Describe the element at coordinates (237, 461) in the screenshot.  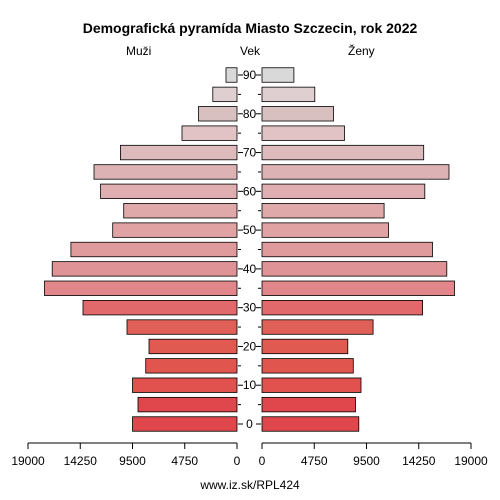
I see `x-tick-label-left-0: 0` at that location.